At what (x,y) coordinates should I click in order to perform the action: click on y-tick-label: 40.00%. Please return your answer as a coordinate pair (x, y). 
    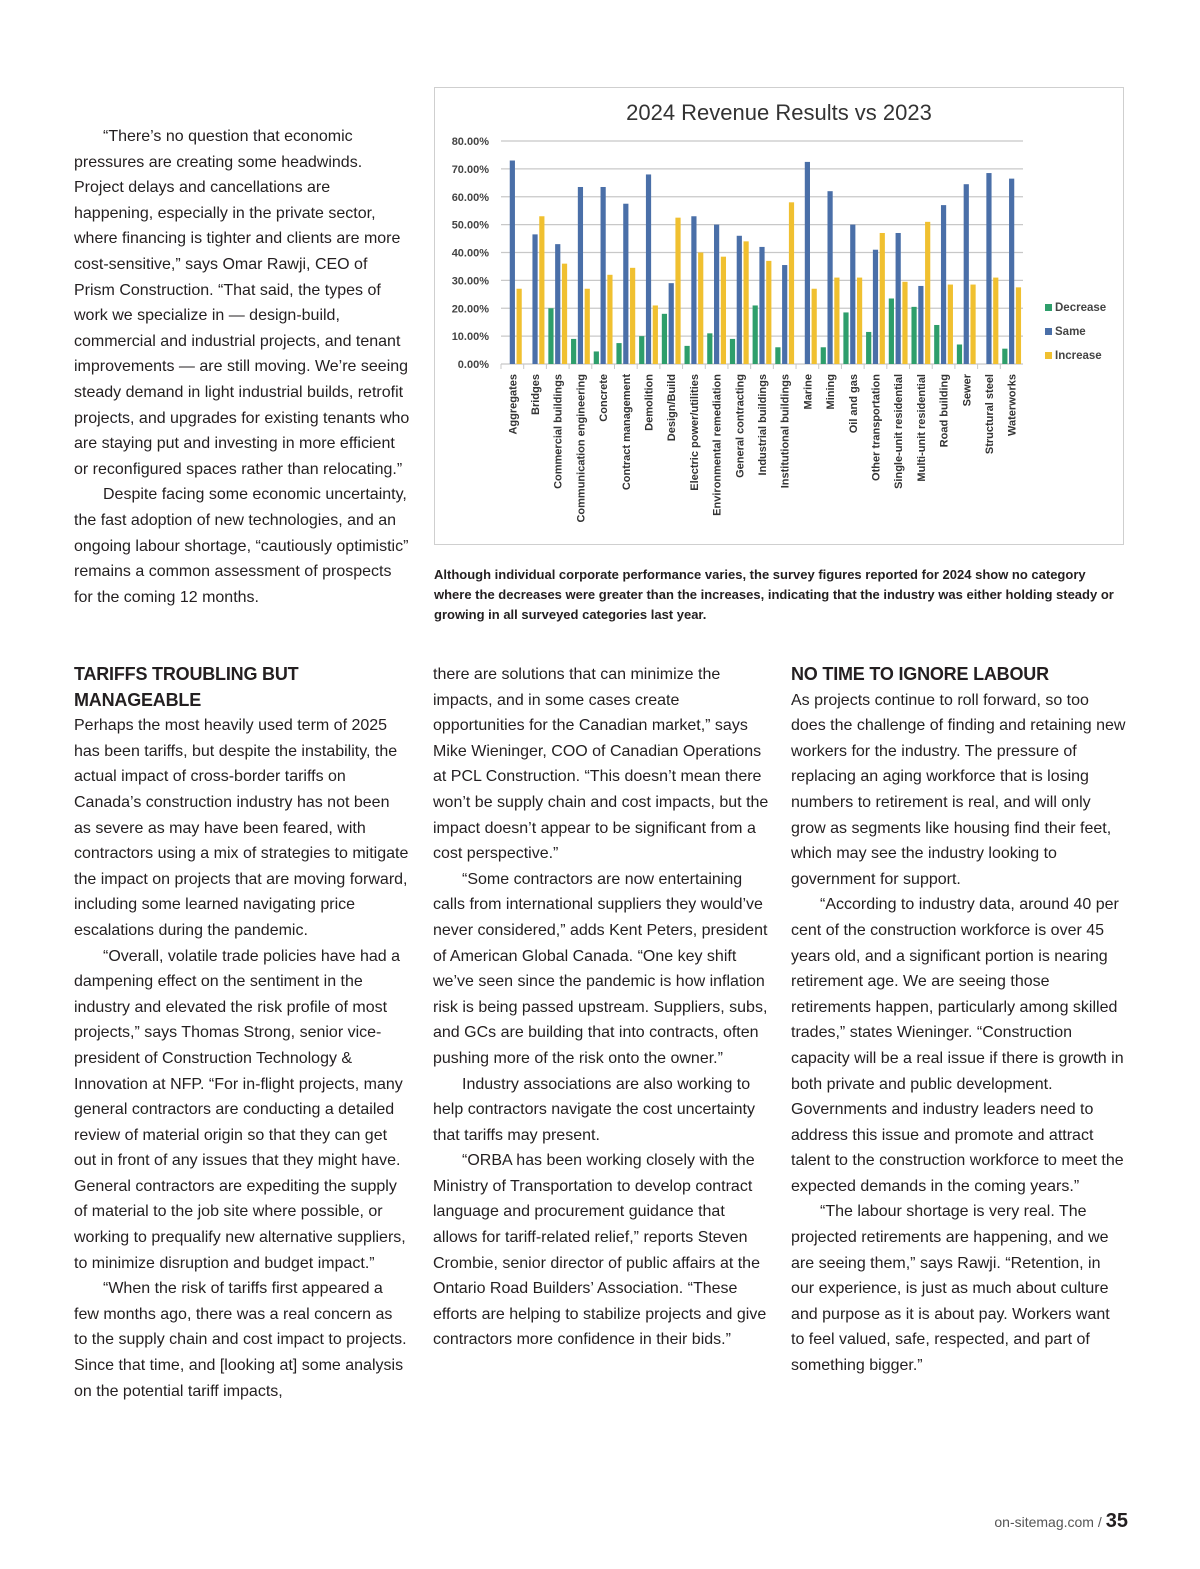
    Looking at the image, I should click on (471, 254).